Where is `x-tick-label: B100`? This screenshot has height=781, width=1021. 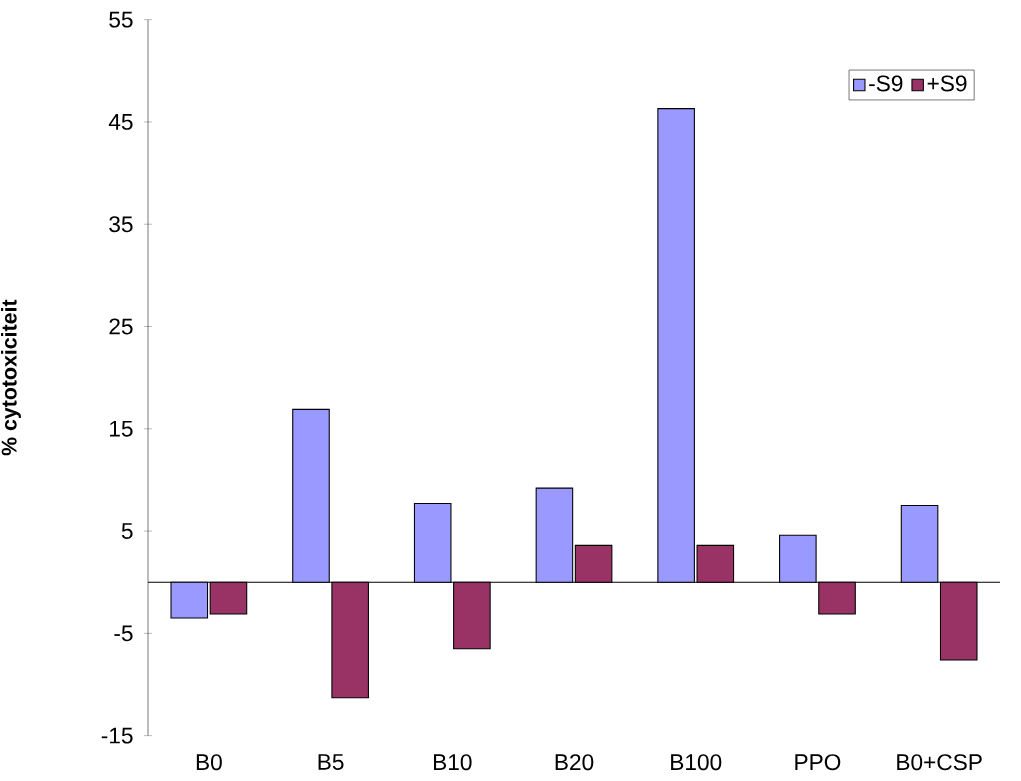 x-tick-label: B100 is located at coordinates (696, 762).